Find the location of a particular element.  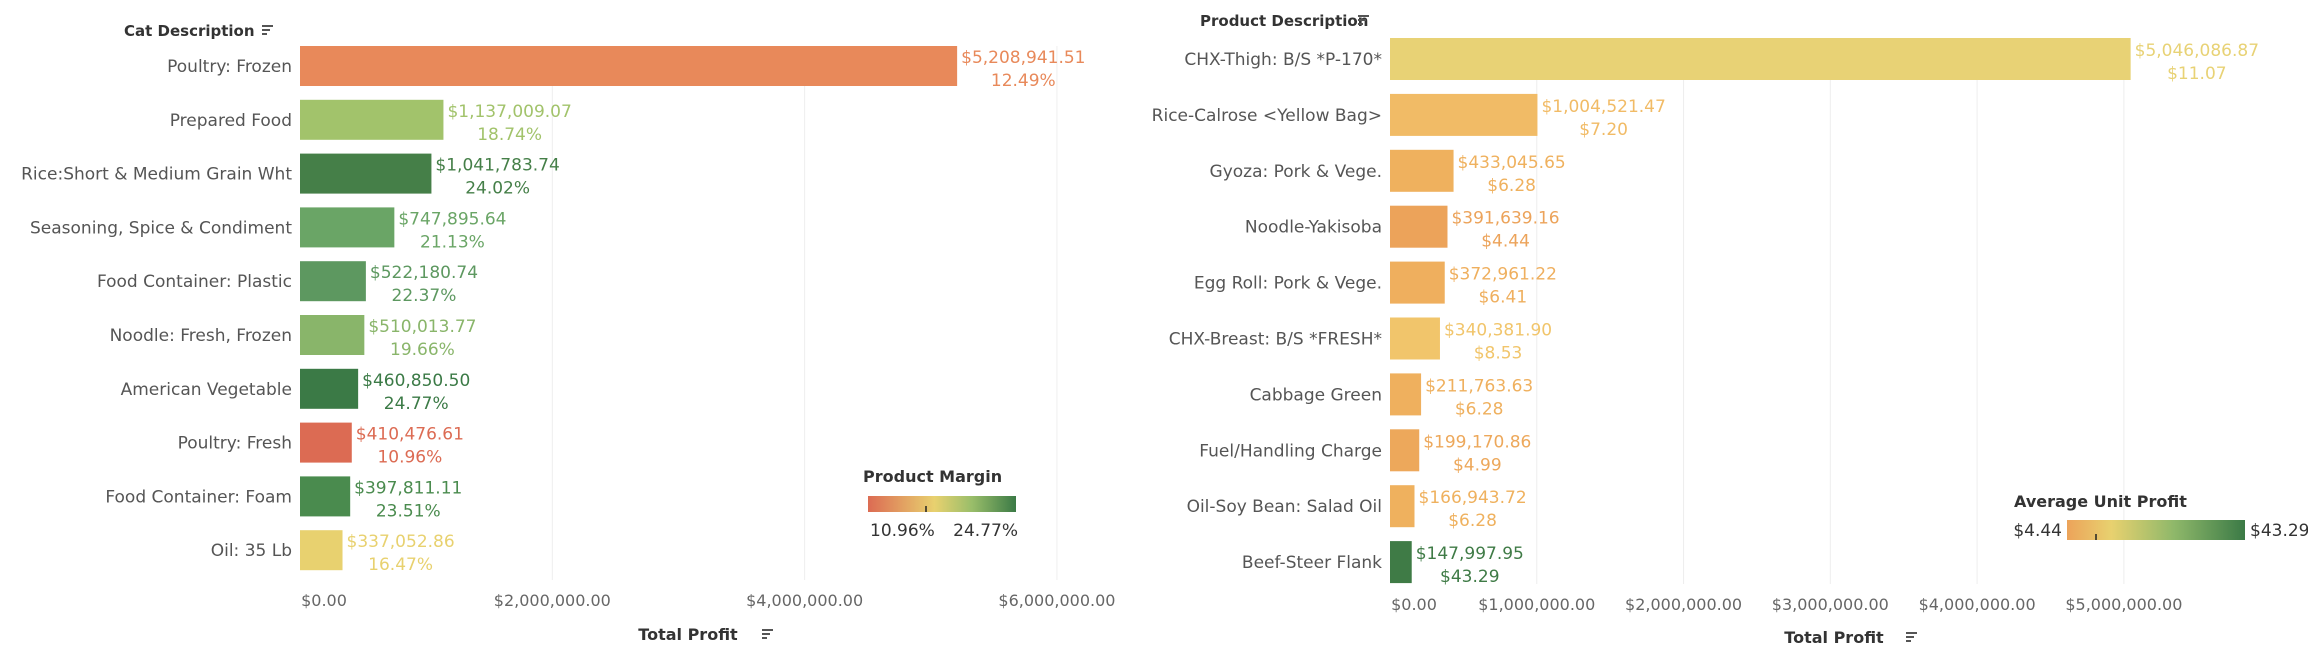

value-label: $410,476.61 is located at coordinates (410, 435).